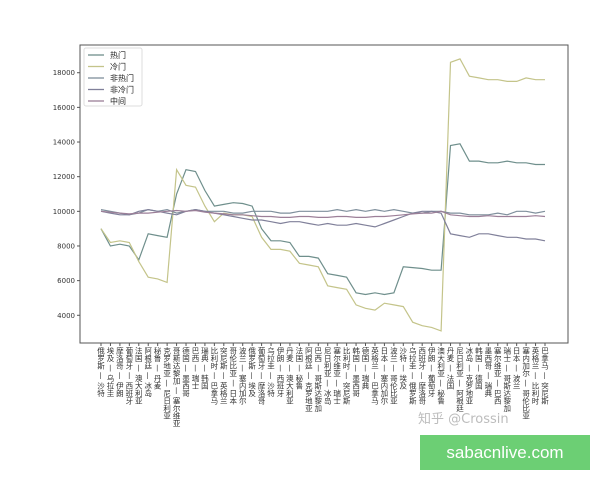  What do you see at coordinates (158, 368) in the screenshot?
I see `x-tick-label: 秘鲁 — 丹麦` at bounding box center [158, 368].